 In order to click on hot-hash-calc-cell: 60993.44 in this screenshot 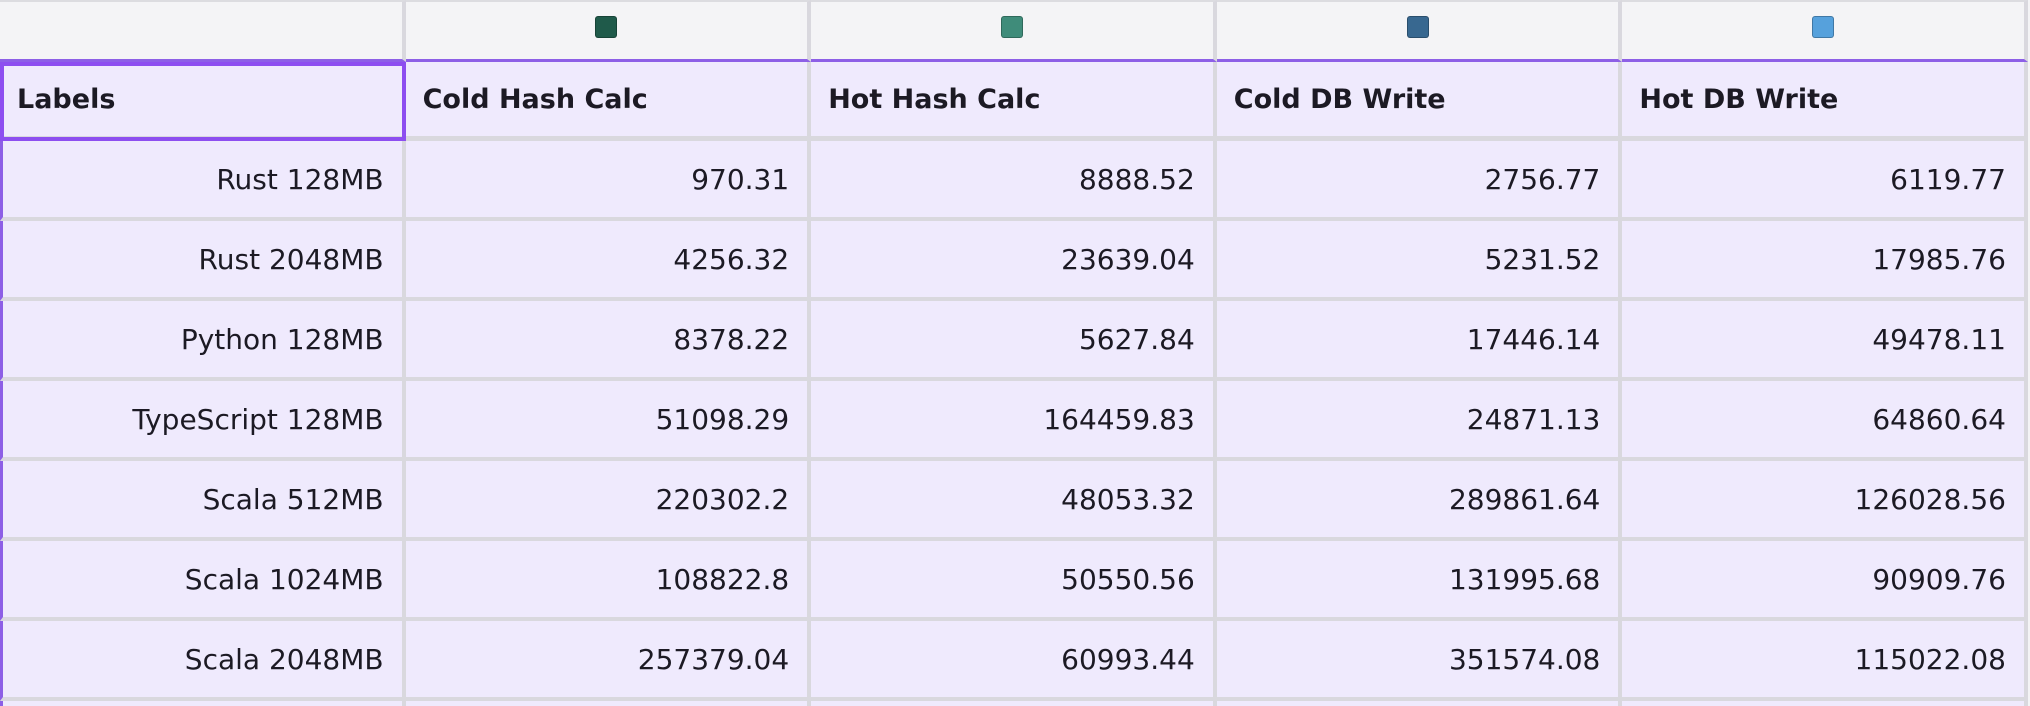, I will do `click(1014, 661)`.